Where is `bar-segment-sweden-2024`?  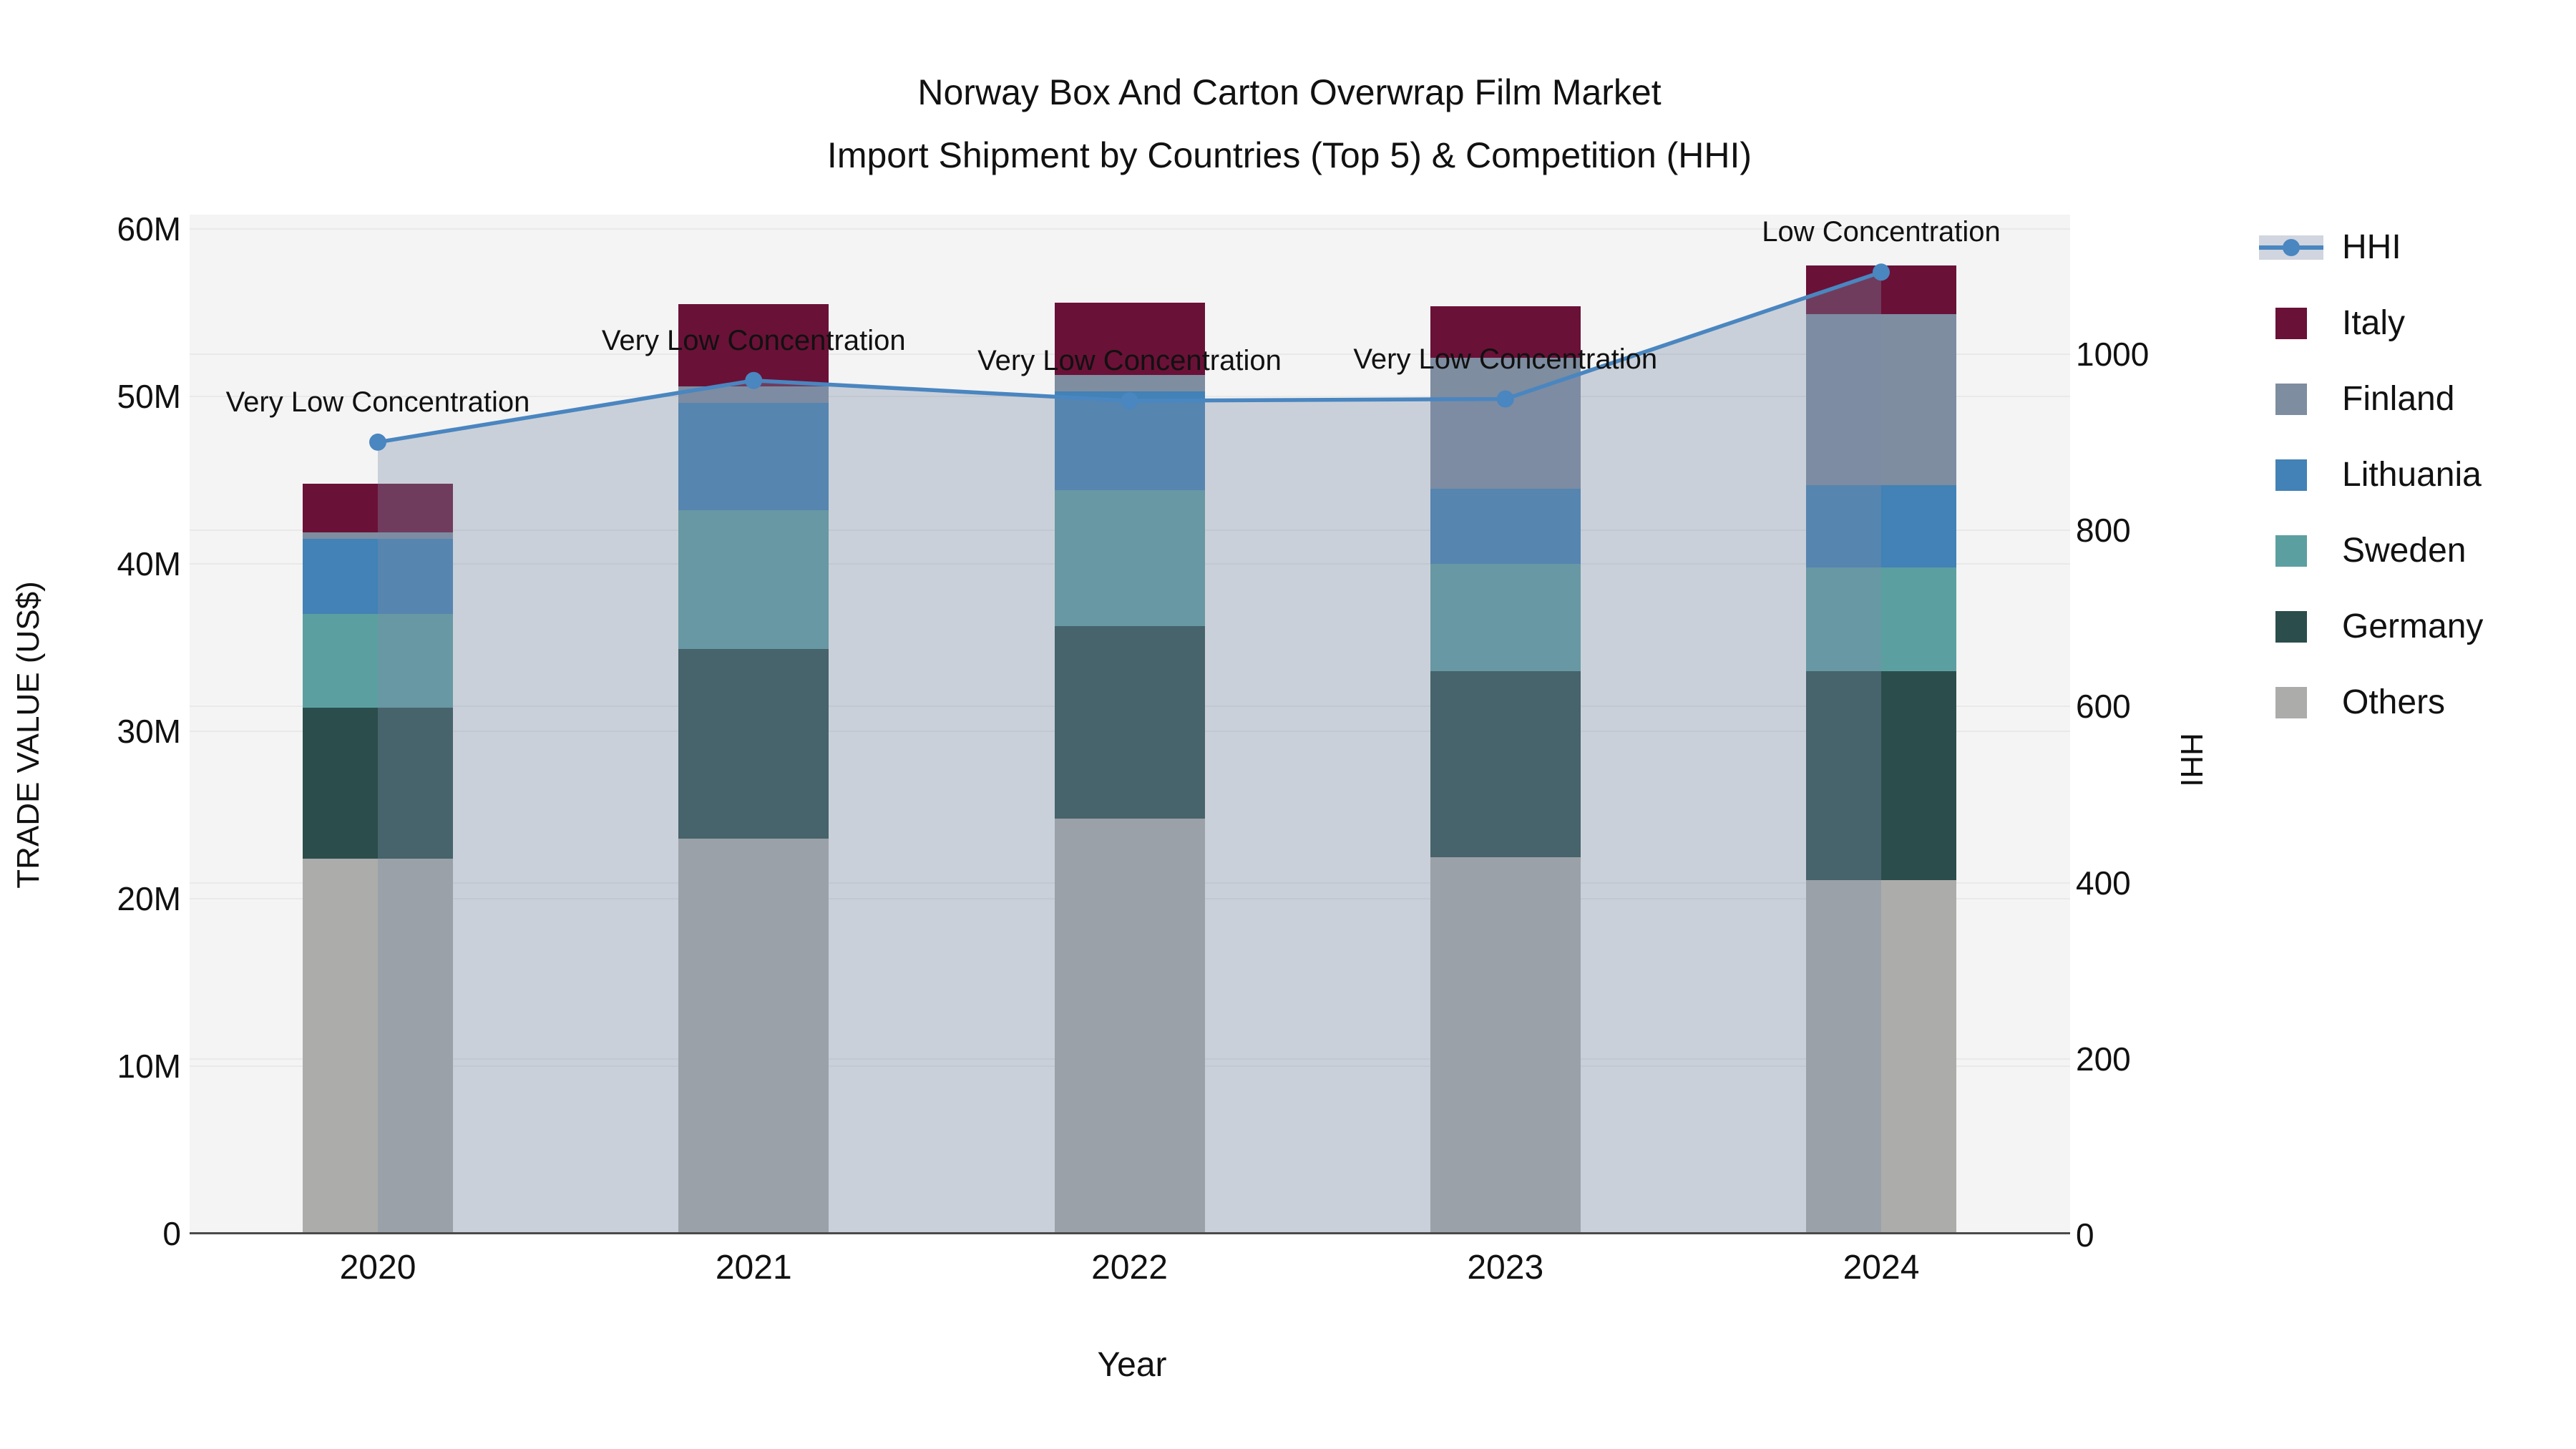
bar-segment-sweden-2024 is located at coordinates (1881, 619).